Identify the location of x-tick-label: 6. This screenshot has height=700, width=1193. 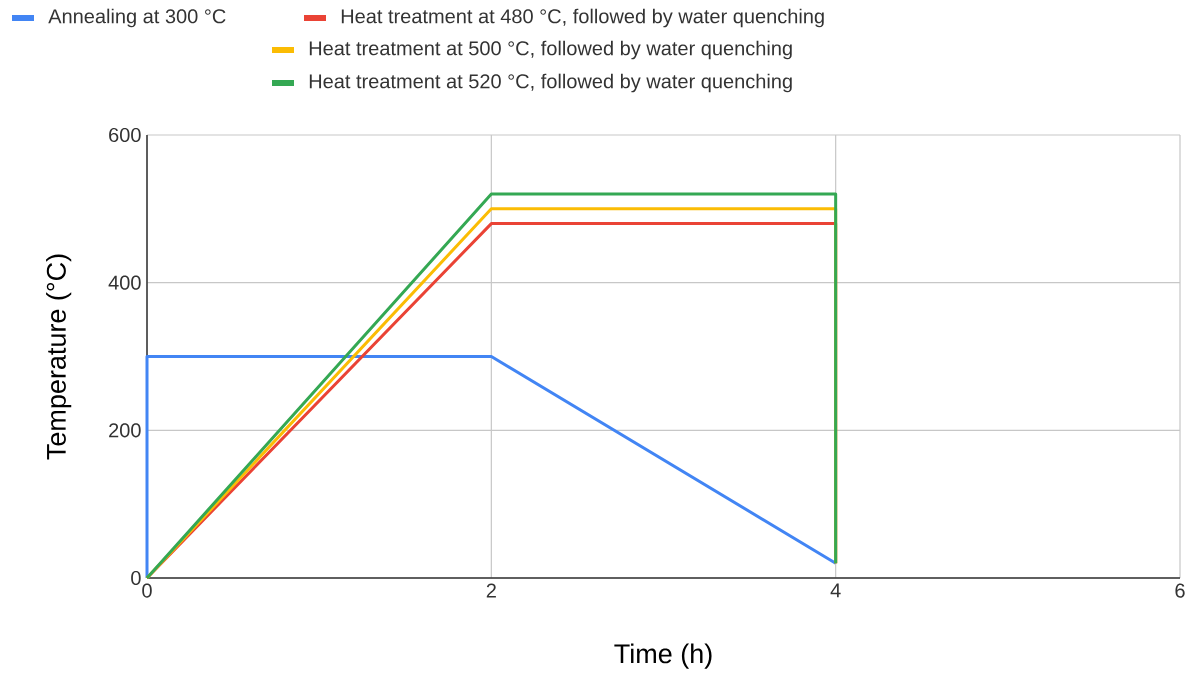
(1180, 590).